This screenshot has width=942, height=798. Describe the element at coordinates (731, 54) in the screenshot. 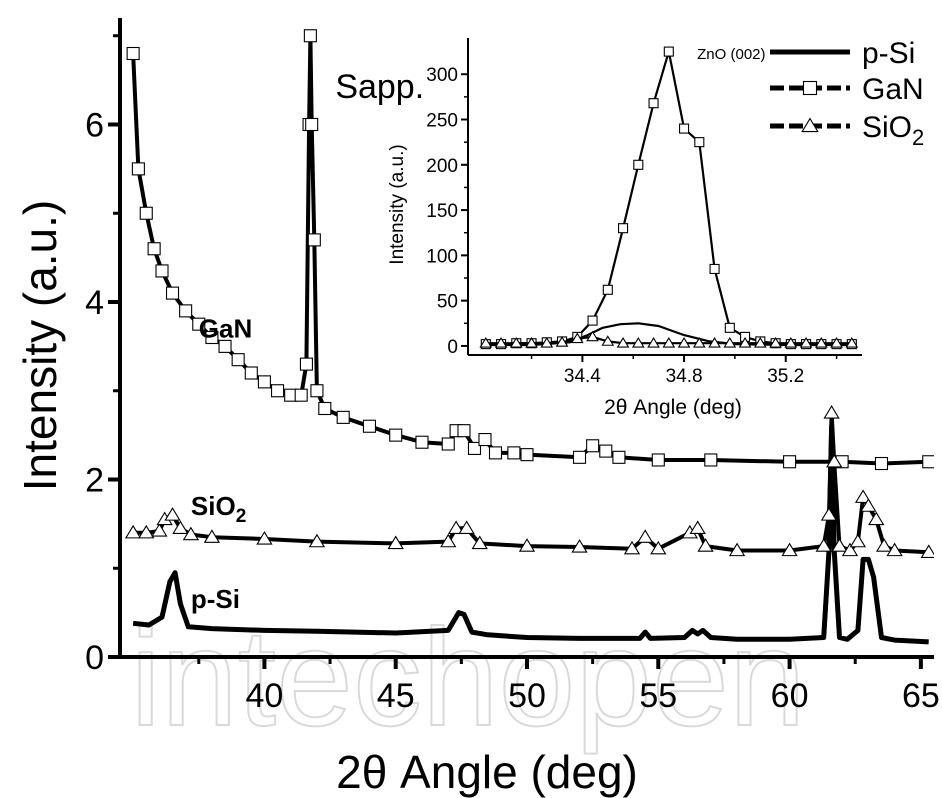

I see `inset-annotation-zno-002: ZnO (002)` at that location.